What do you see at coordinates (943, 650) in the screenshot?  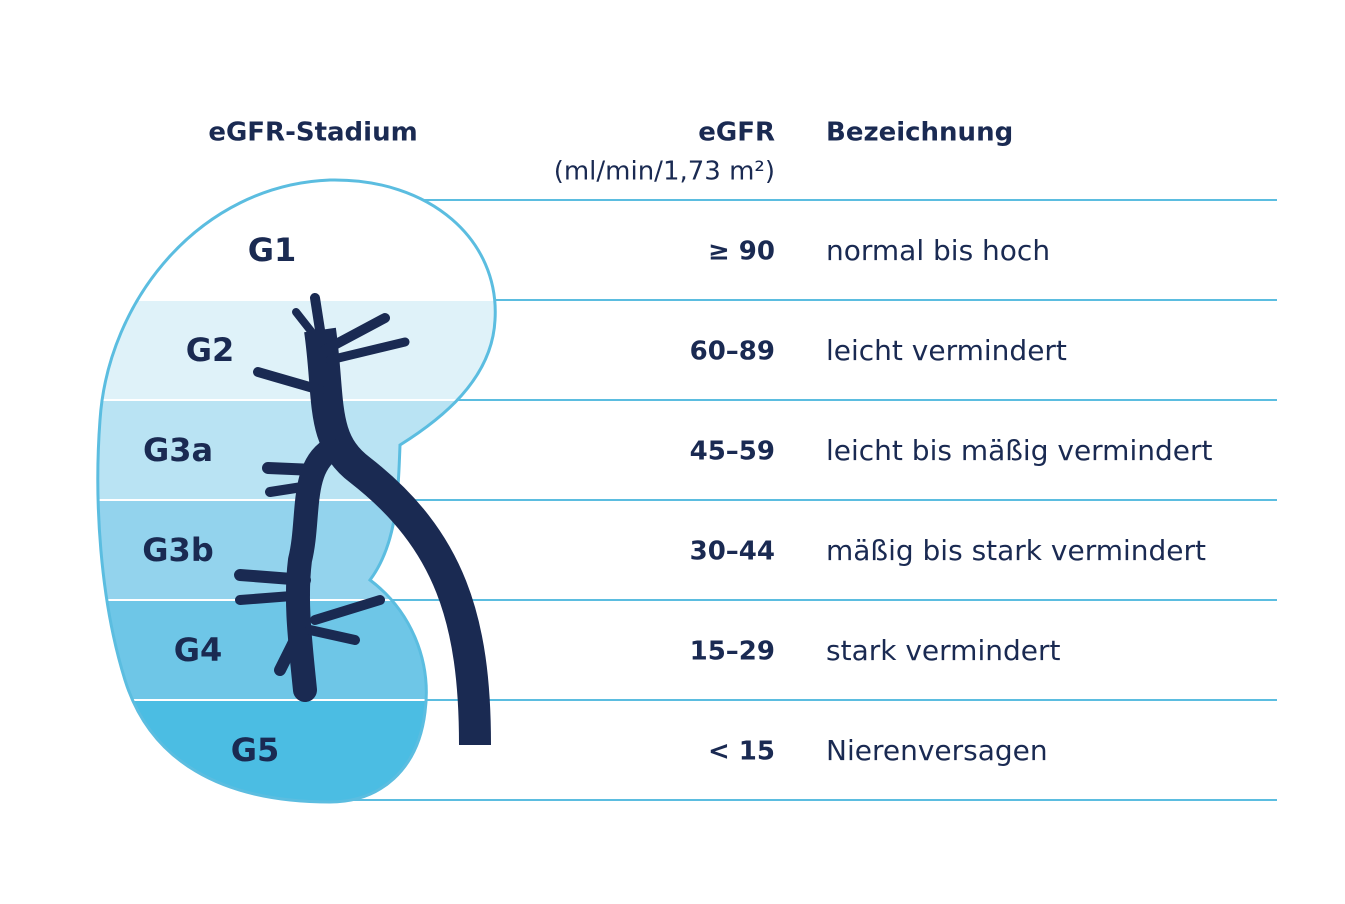 I see `stage-description: stark vermindert` at bounding box center [943, 650].